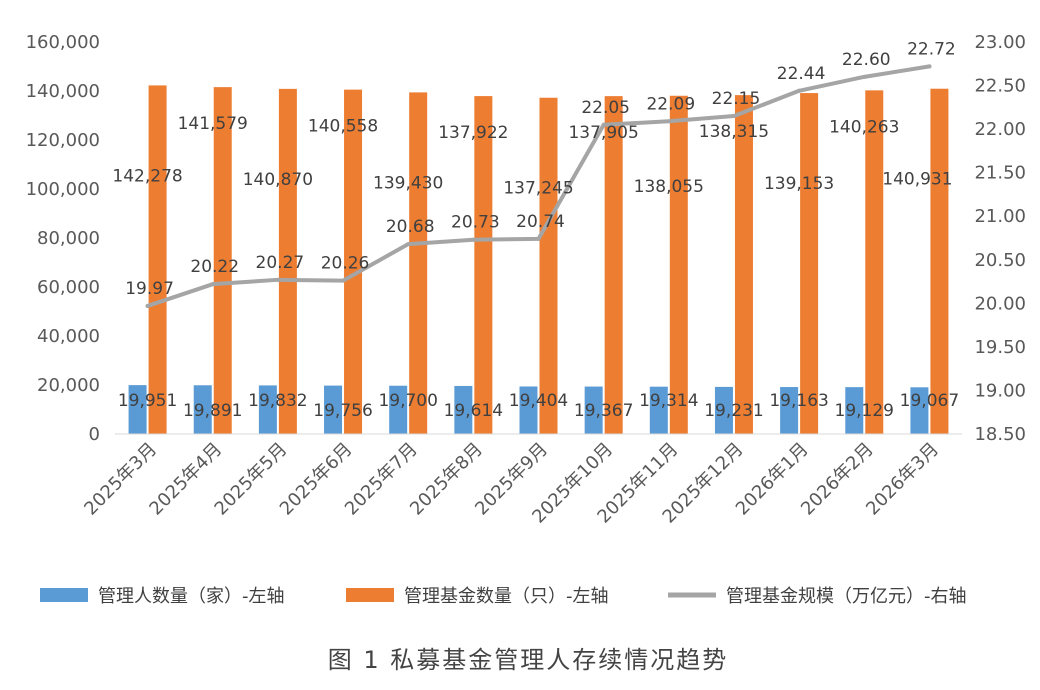 This screenshot has height=690, width=1040. What do you see at coordinates (63, 140) in the screenshot?
I see `y-left-tick-label: 120,000` at bounding box center [63, 140].